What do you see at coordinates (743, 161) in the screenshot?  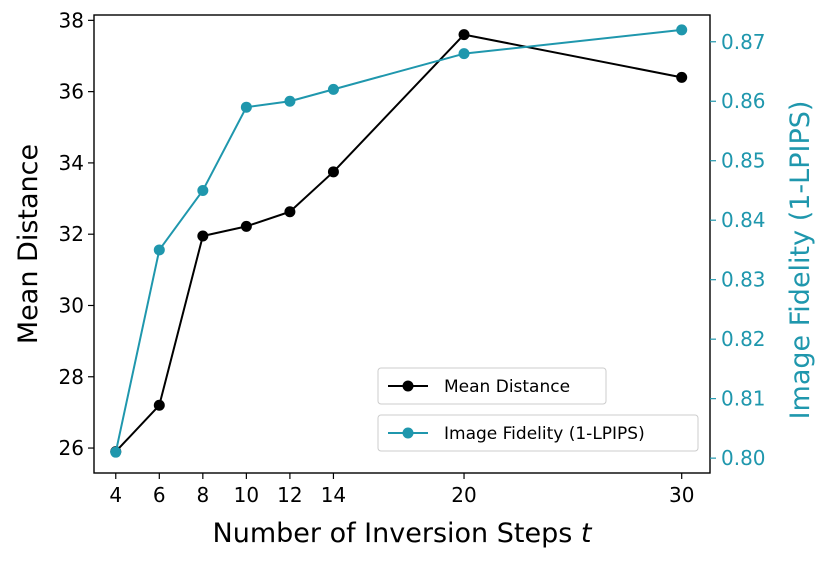 I see `right-y-tick-label: 0.85` at bounding box center [743, 161].